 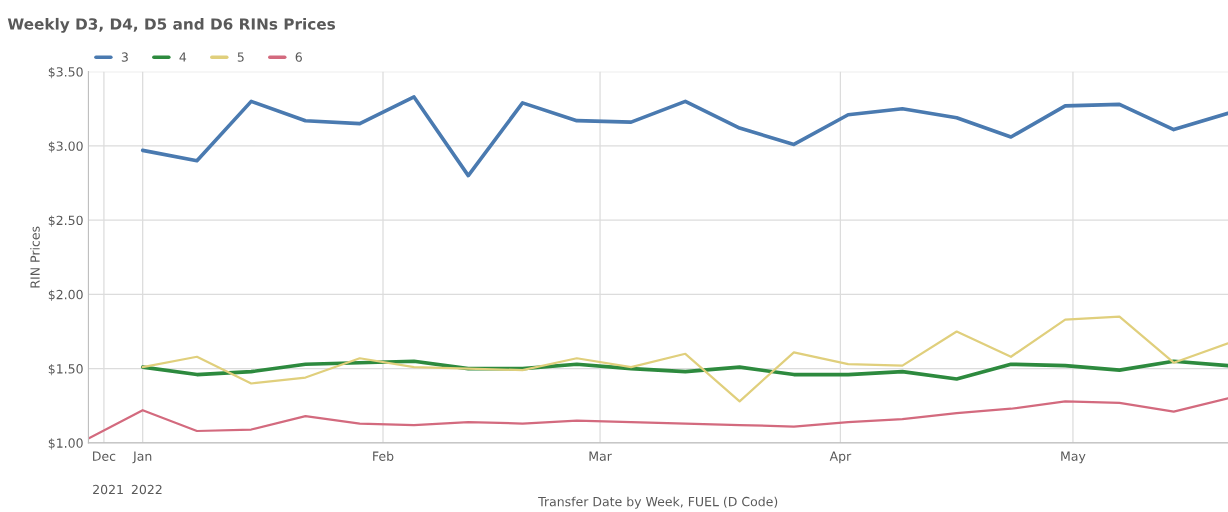 What do you see at coordinates (108, 489) in the screenshot?
I see `text: 2021` at bounding box center [108, 489].